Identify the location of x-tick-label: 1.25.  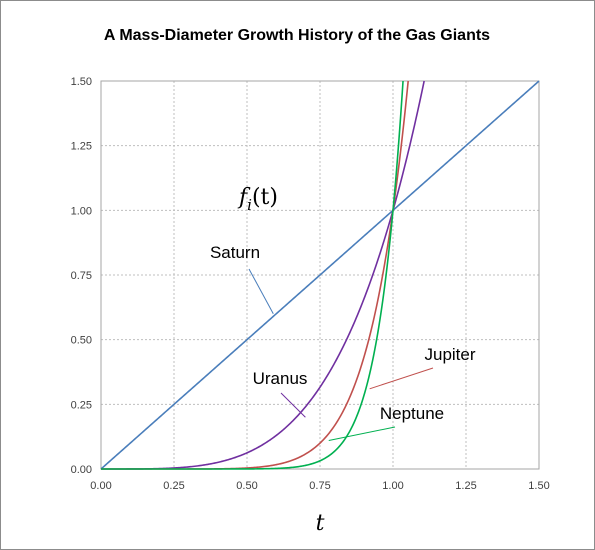
(465, 486).